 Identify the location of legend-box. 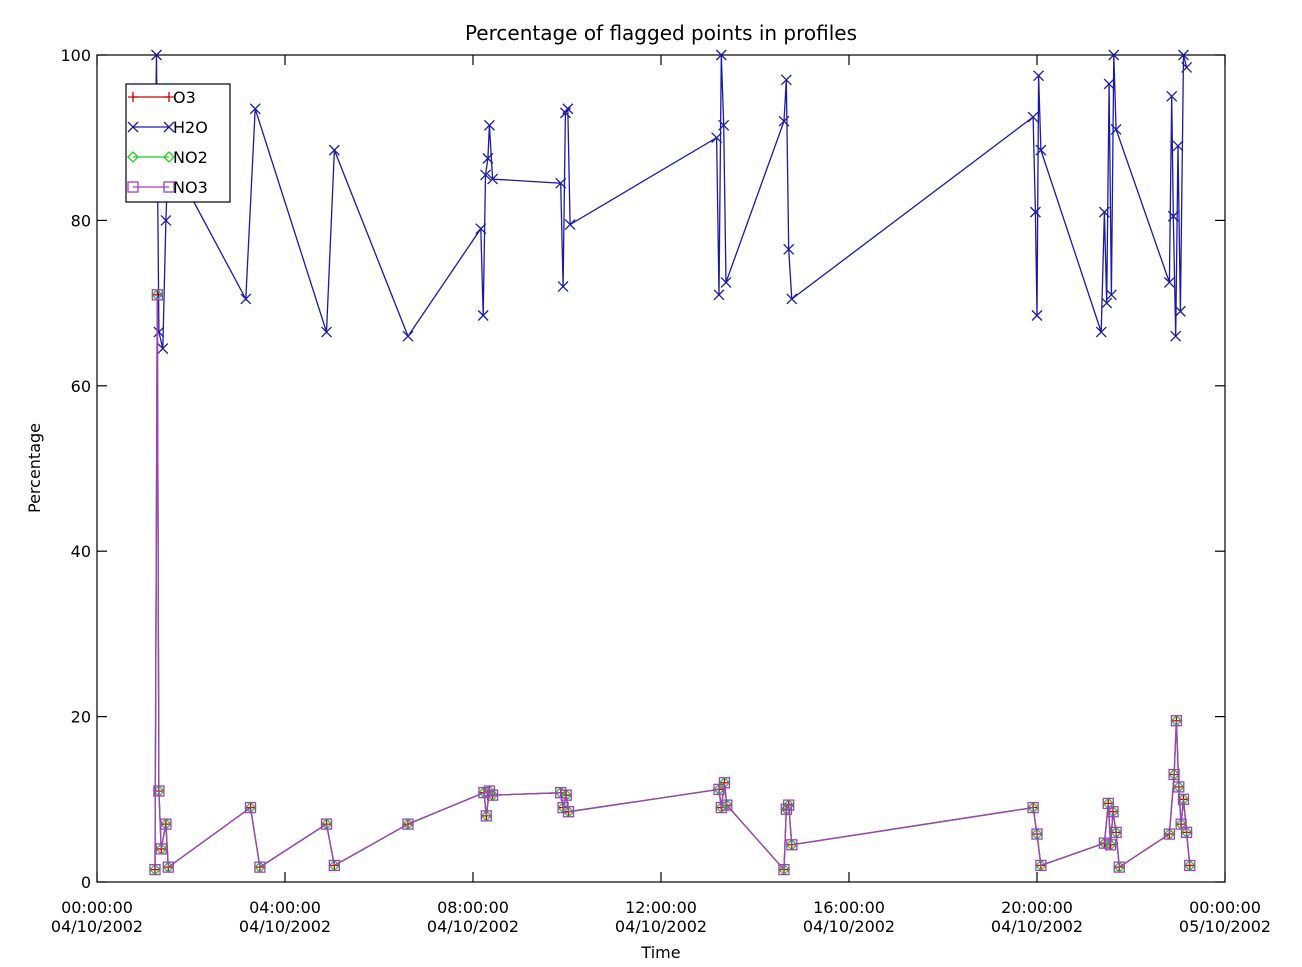
(178, 143).